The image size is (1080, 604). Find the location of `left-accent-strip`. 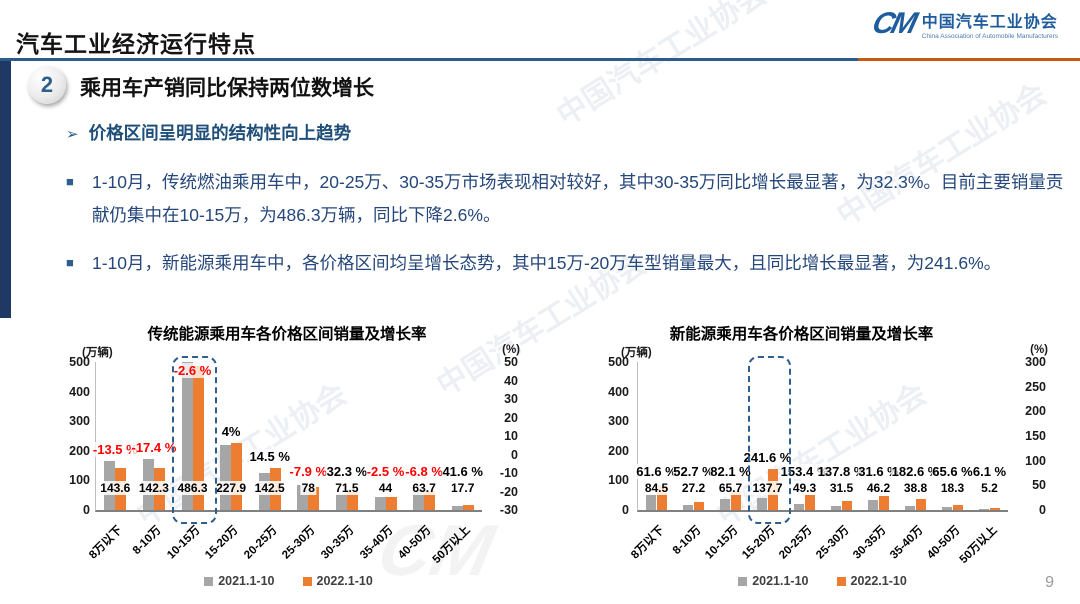

left-accent-strip is located at coordinates (5, 189).